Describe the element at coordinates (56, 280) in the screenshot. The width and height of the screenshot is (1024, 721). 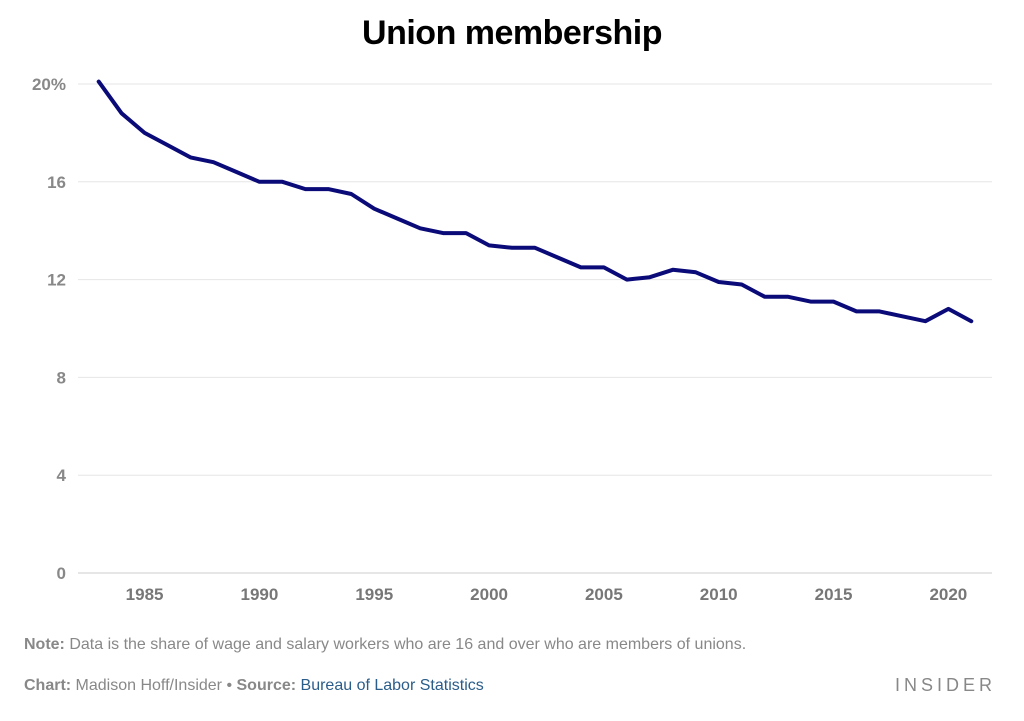
I see `y-tick-label: 12` at that location.